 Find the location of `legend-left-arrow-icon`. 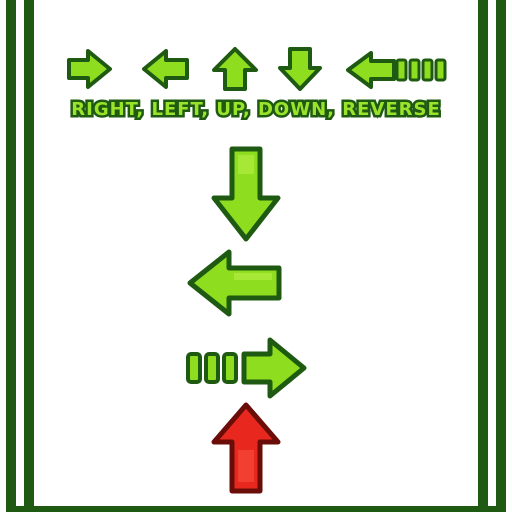

legend-left-arrow-icon is located at coordinates (165, 69).